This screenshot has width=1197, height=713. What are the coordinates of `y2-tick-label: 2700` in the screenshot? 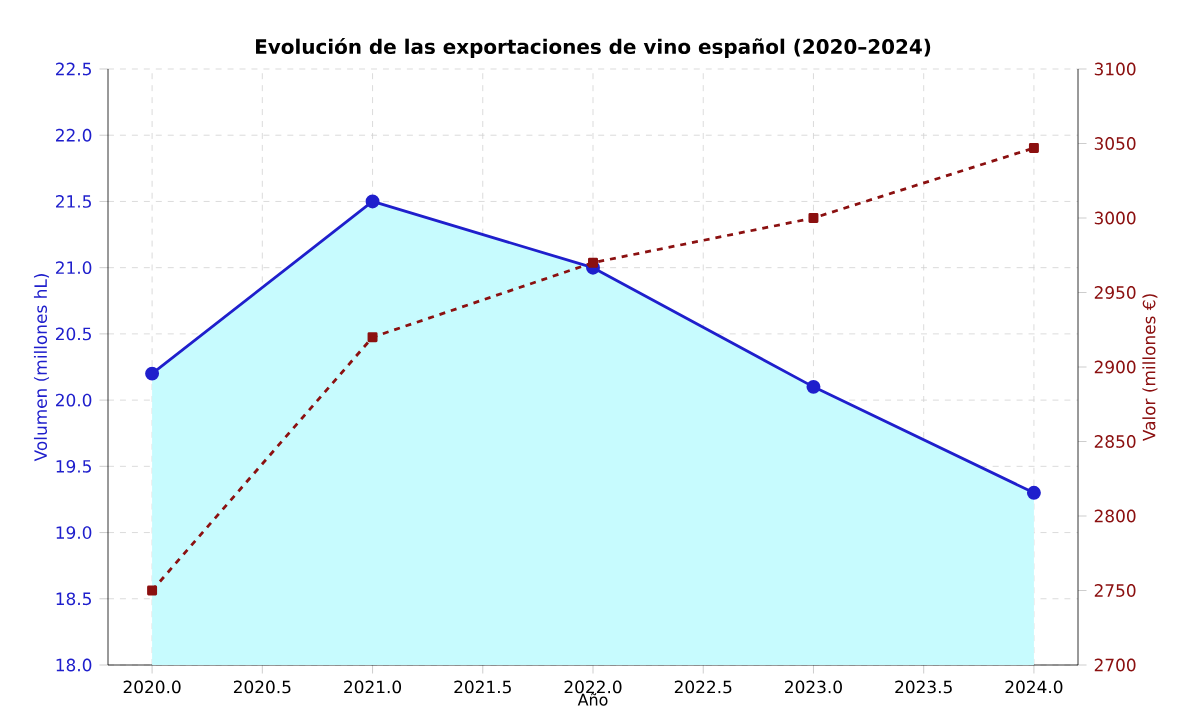 It's located at (1115, 665).